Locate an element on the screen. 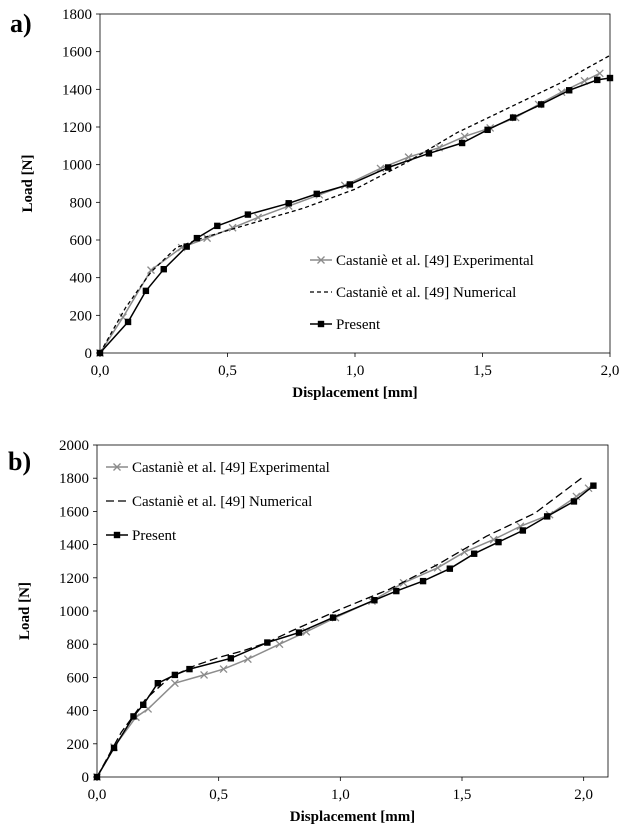 Image resolution: width=634 pixels, height=825 pixels. chart1-x-tick-label: 1,0 is located at coordinates (340, 795).